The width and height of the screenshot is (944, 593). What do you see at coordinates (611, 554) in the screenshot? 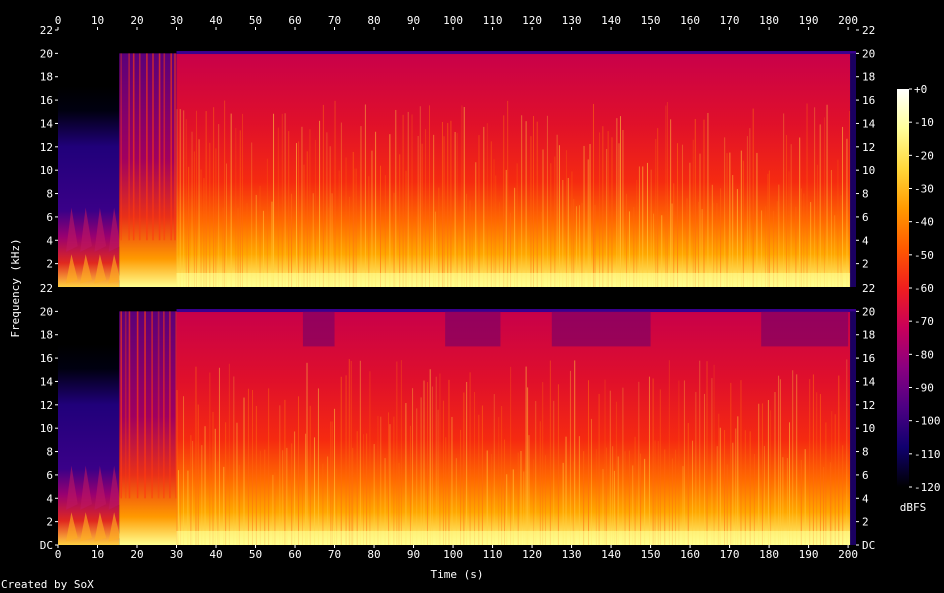
I see `x-tick-label-bottom: 140` at bounding box center [611, 554].